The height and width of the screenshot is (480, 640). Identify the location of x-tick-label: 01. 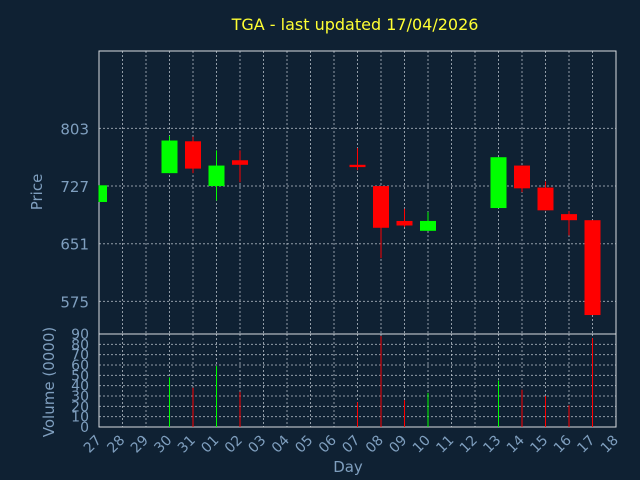
(210, 445).